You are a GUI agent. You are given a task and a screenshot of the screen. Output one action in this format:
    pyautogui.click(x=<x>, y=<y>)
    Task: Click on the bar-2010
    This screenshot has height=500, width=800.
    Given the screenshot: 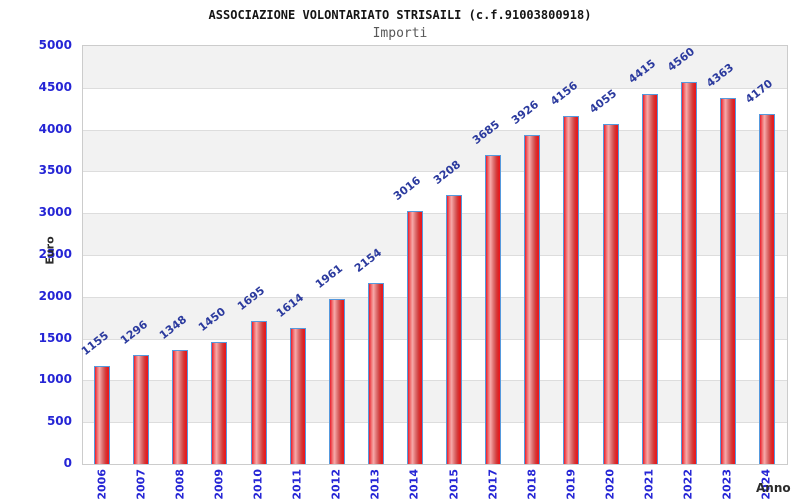 What is the action you would take?
    pyautogui.click(x=258, y=392)
    